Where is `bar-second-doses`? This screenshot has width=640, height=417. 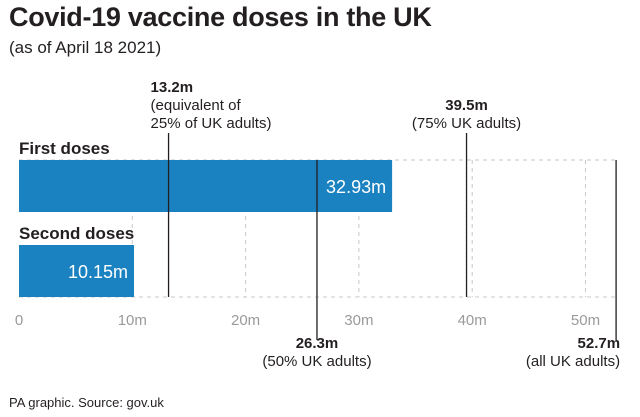
bar-second-doses is located at coordinates (76, 271).